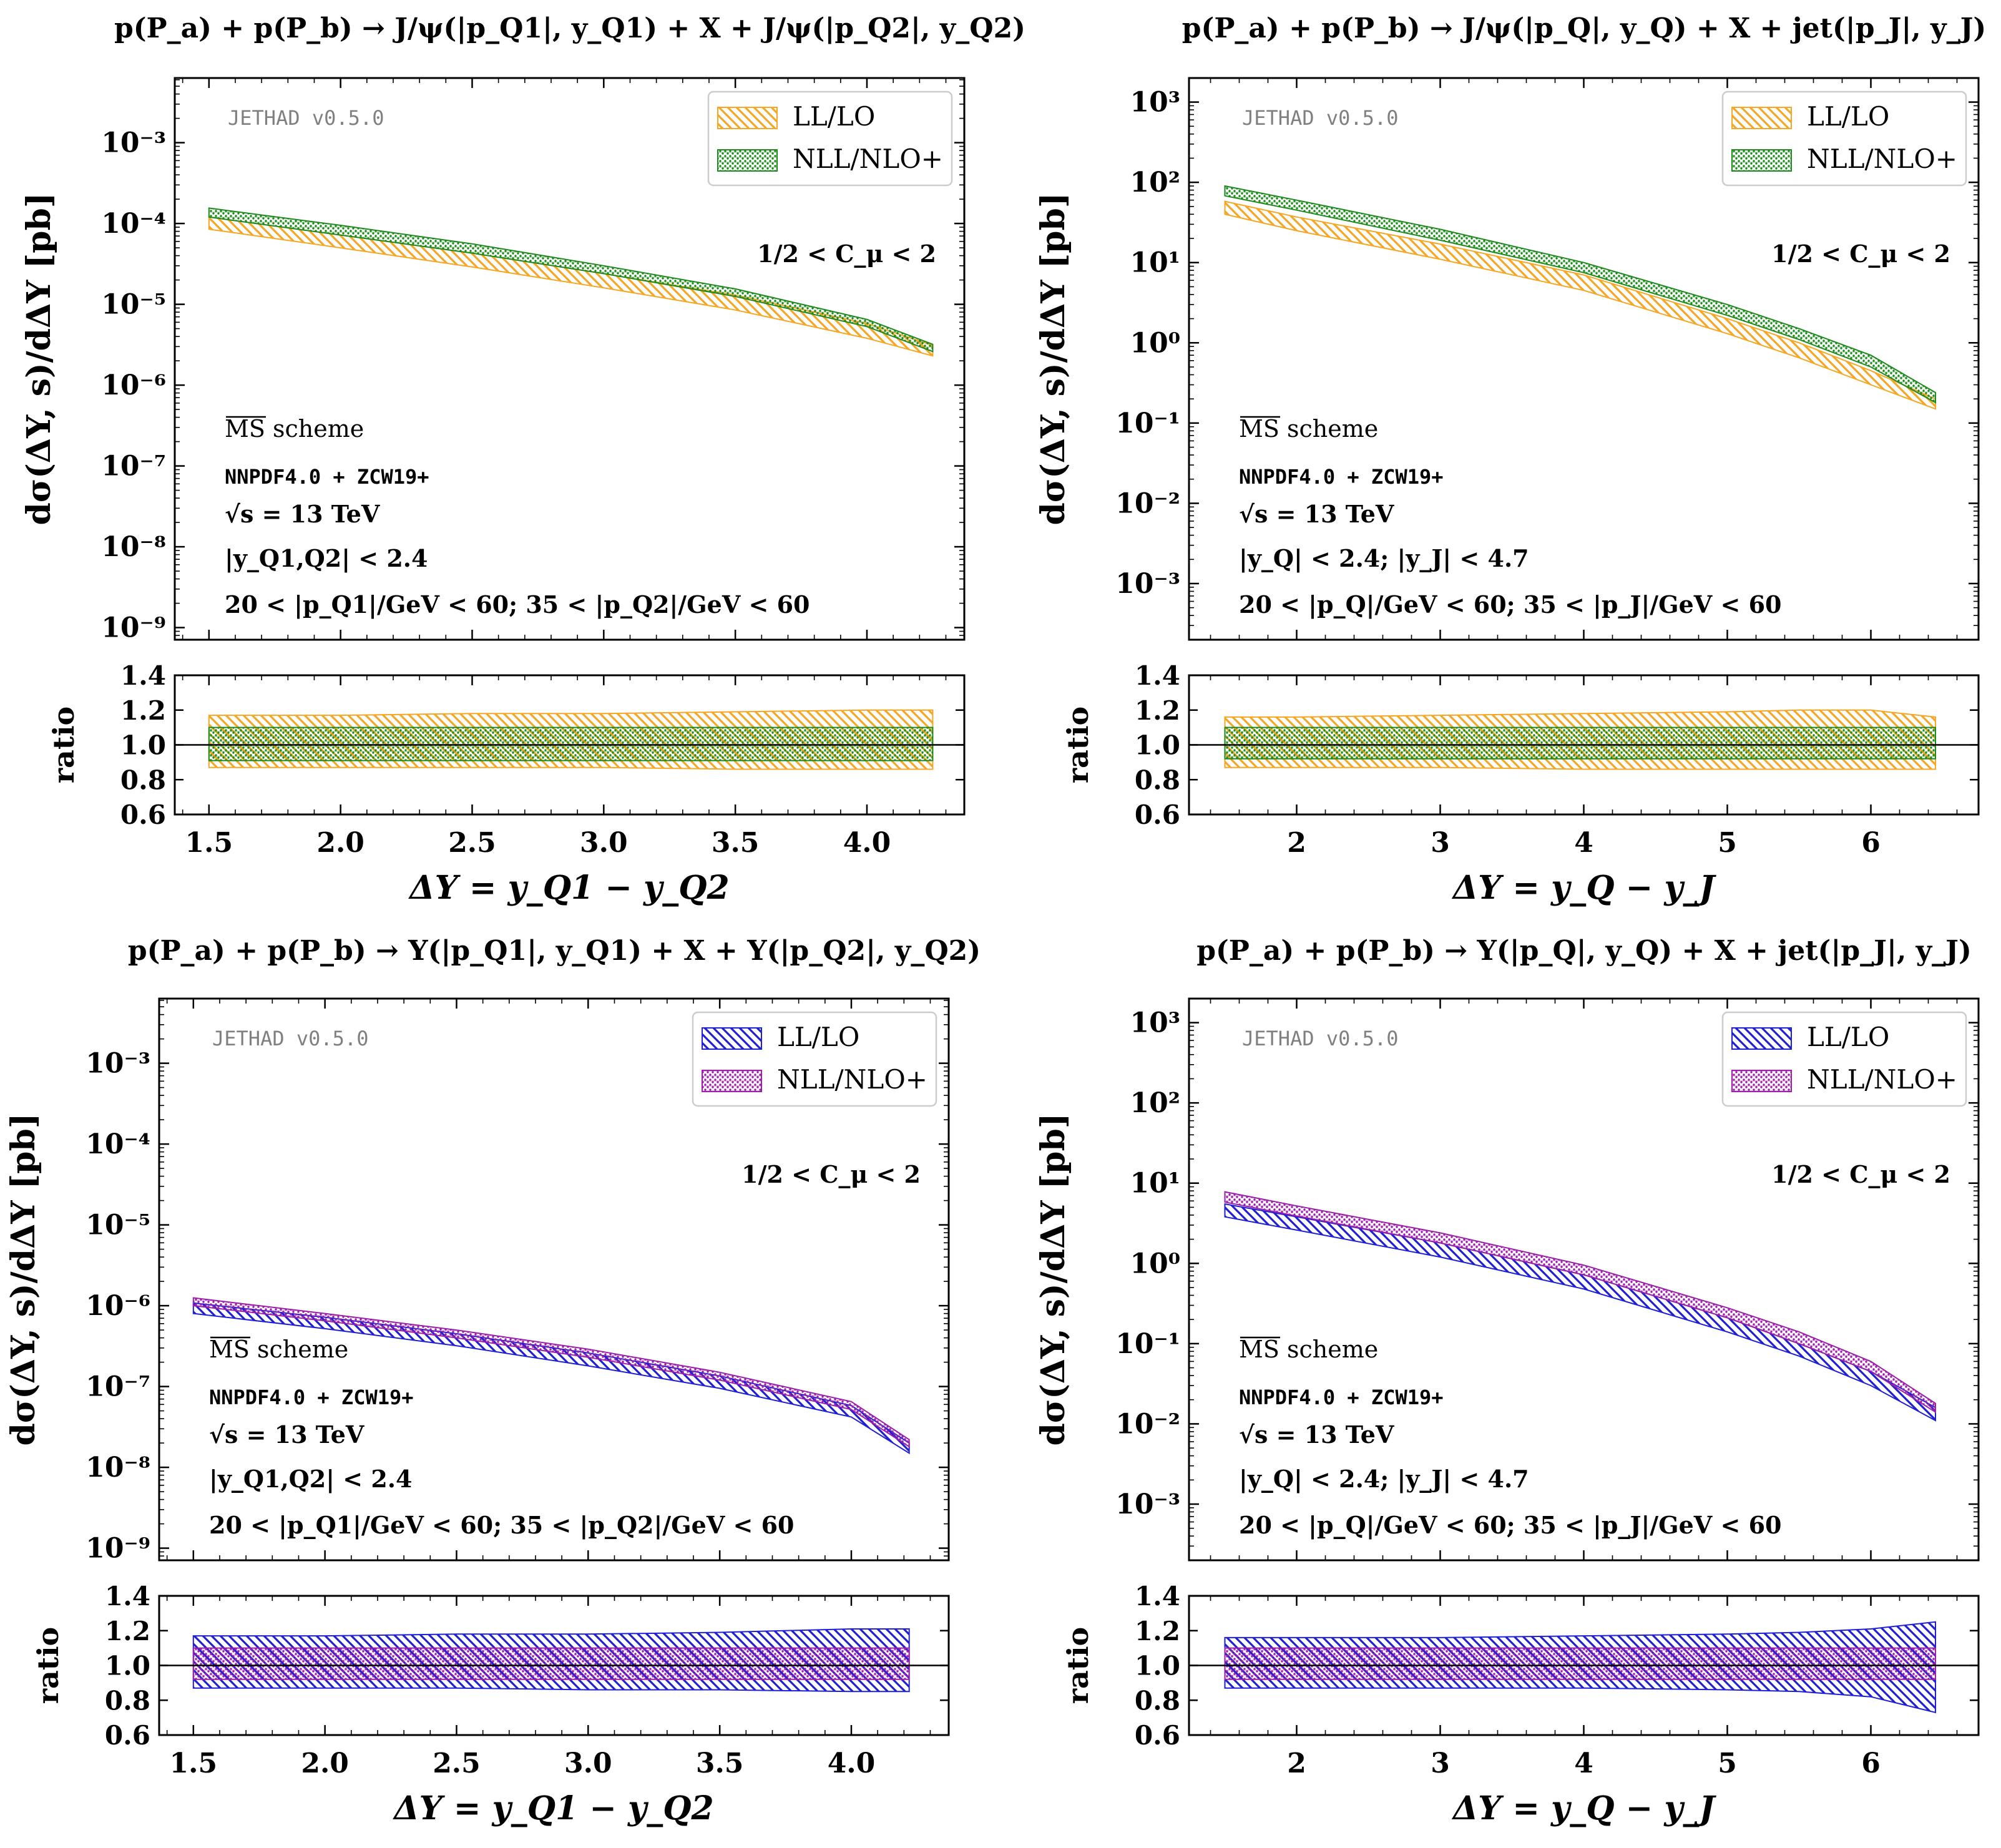  Describe the element at coordinates (1728, 843) in the screenshot. I see `x-tick-label: 5` at that location.